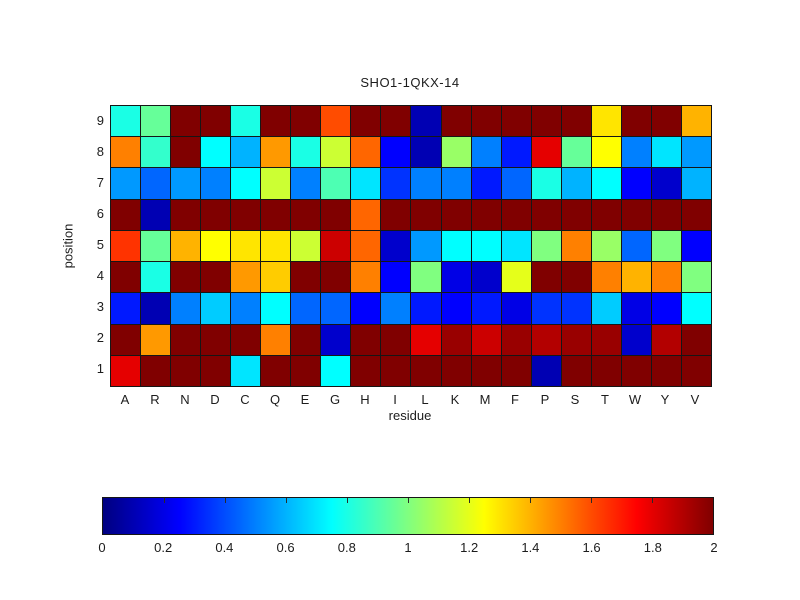 This screenshot has height=600, width=800. I want to click on x-tick-label: I, so click(395, 399).